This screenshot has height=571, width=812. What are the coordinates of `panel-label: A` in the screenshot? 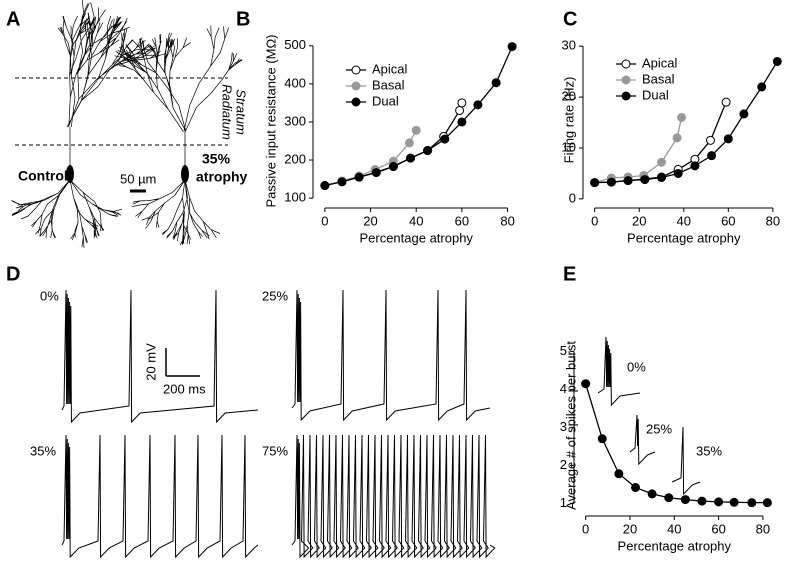 It's located at (13, 19).